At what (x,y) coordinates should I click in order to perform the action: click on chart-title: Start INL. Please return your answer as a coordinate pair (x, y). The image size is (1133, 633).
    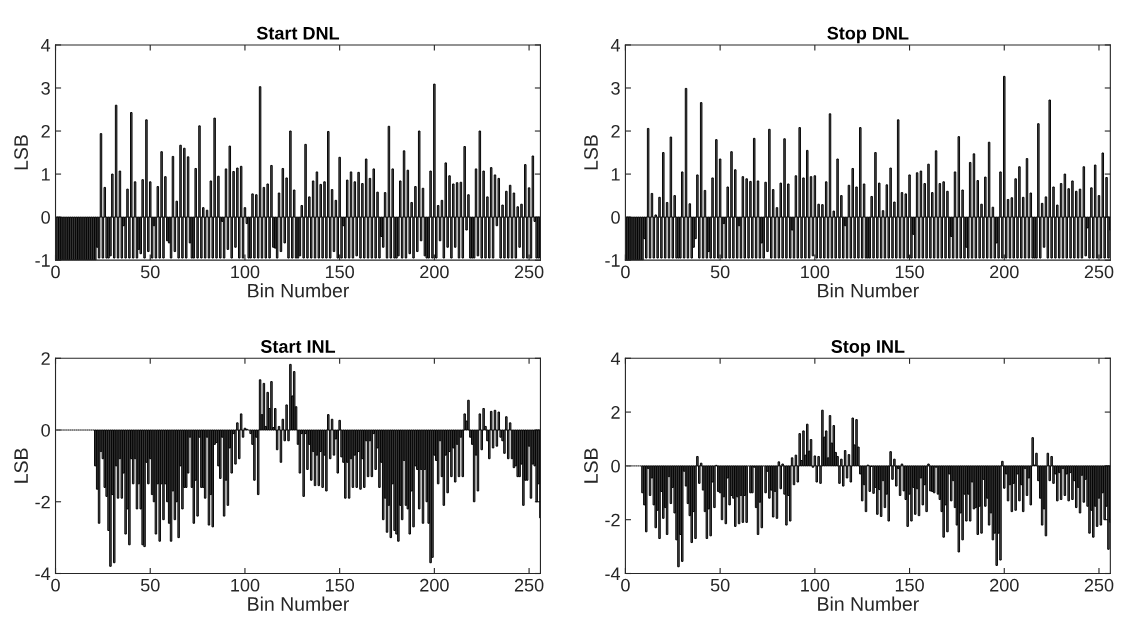
    Looking at the image, I should click on (298, 346).